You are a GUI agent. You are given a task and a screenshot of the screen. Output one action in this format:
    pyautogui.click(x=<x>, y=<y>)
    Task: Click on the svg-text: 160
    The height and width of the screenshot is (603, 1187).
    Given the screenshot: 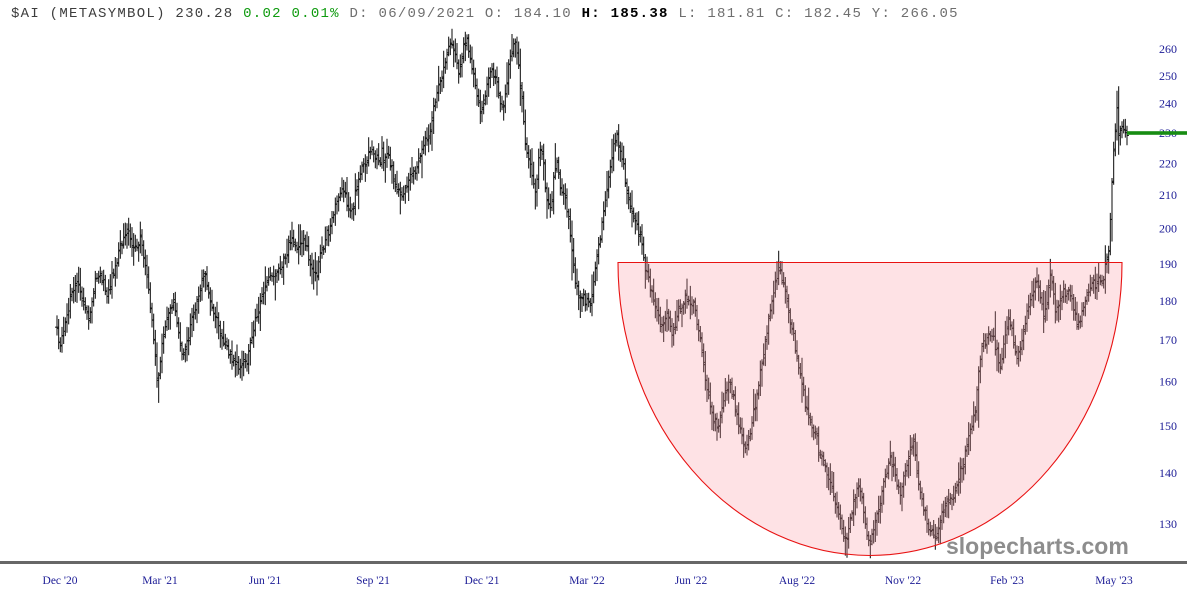 What is the action you would take?
    pyautogui.click(x=1168, y=382)
    